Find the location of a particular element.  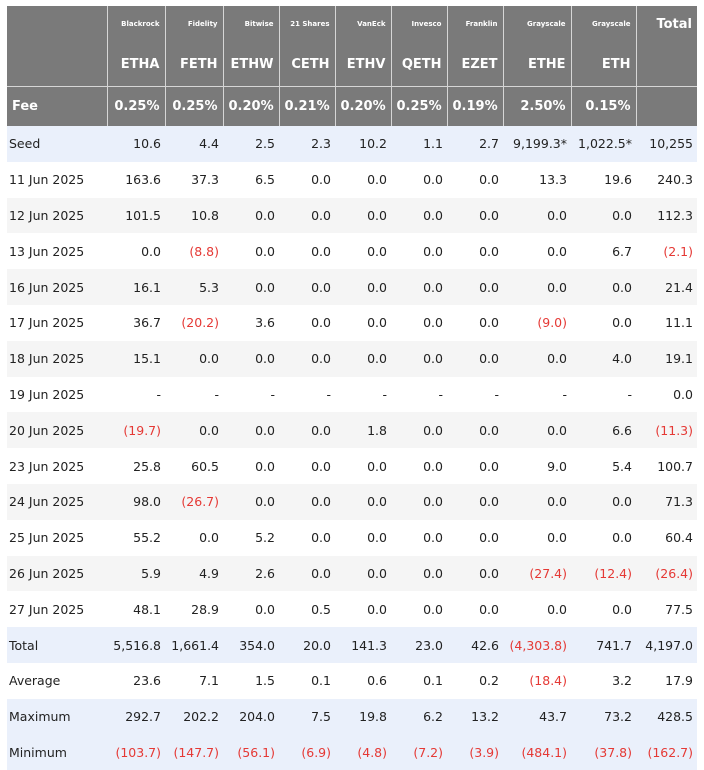

row-total-cell: 77.5 is located at coordinates (666, 609).